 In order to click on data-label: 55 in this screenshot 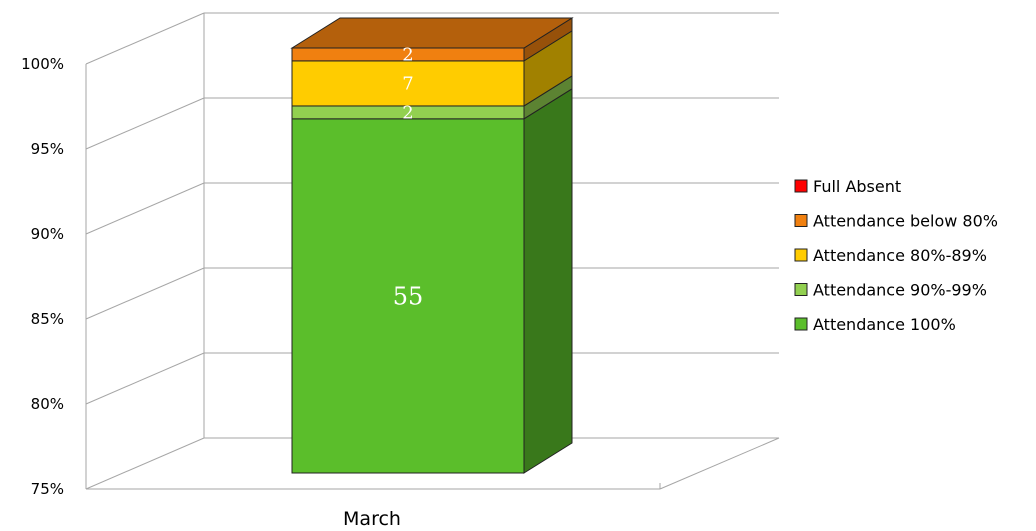, I will do `click(408, 296)`.